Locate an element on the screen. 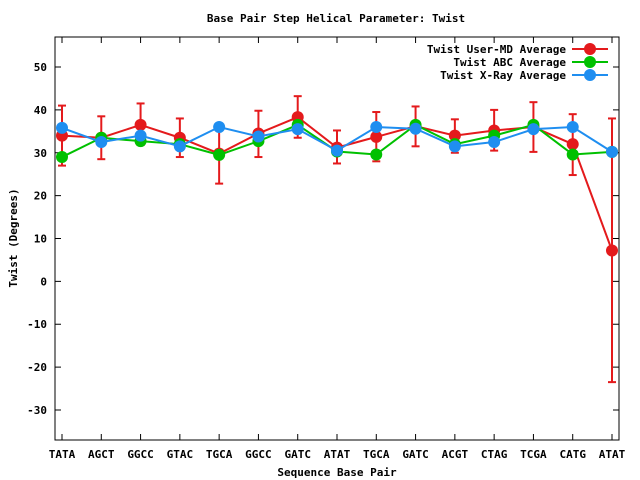 Image resolution: width=640 pixels, height=480 pixels. y-tick-label: -20 is located at coordinates (37, 367).